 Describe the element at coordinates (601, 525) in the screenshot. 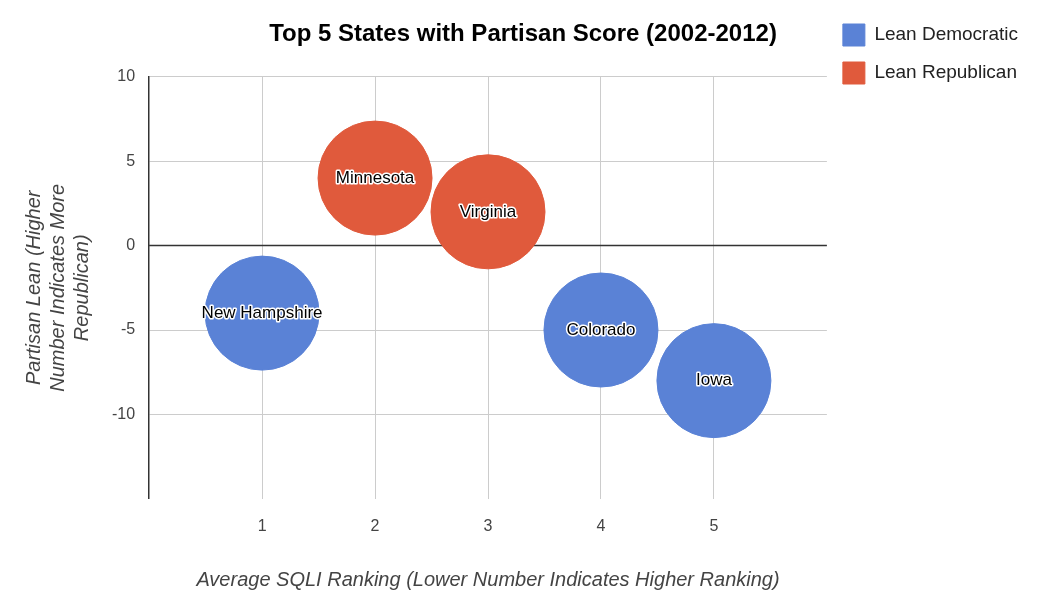

I see `x-tick-label: 4` at that location.